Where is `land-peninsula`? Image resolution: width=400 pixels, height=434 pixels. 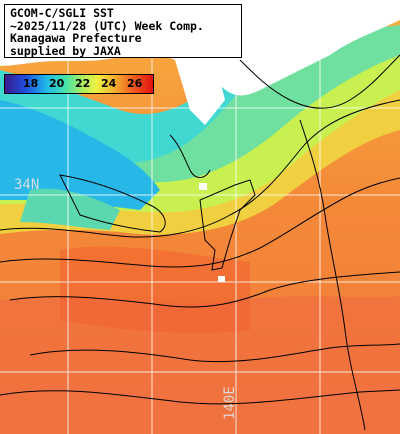 land-peninsula is located at coordinates (200, 92).